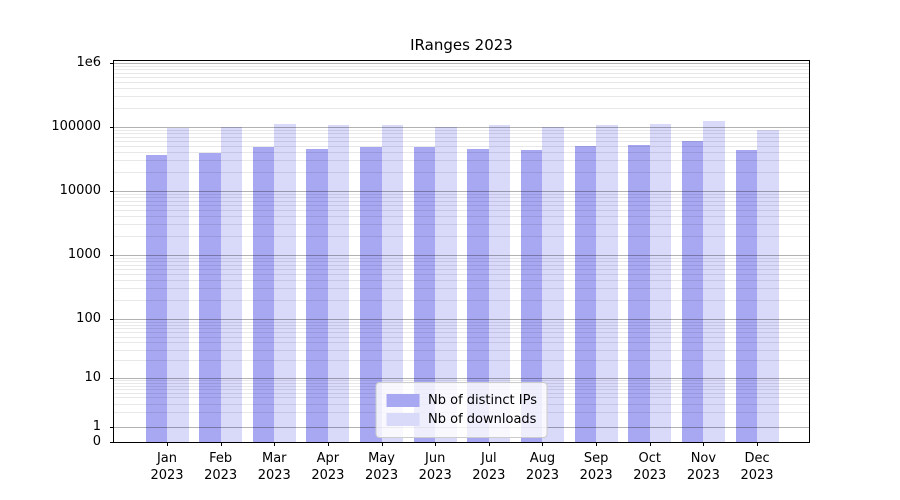 Image resolution: width=900 pixels, height=500 pixels. I want to click on x-tick-label-oct: Oct 2023, so click(650, 467).